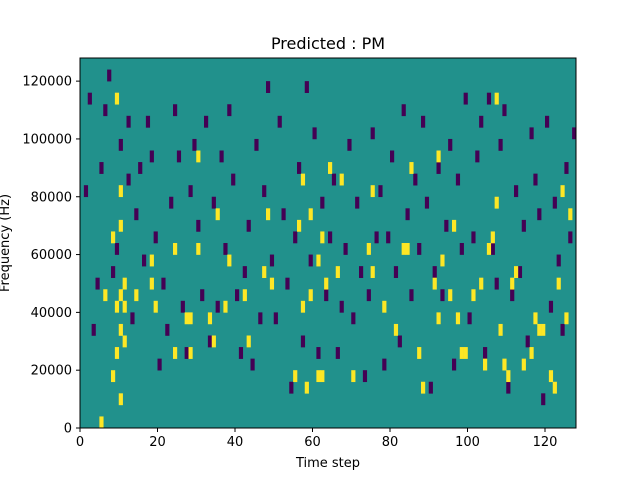 Image resolution: width=640 pixels, height=480 pixels. What do you see at coordinates (157, 442) in the screenshot?
I see `x-tick-label: 20` at bounding box center [157, 442].